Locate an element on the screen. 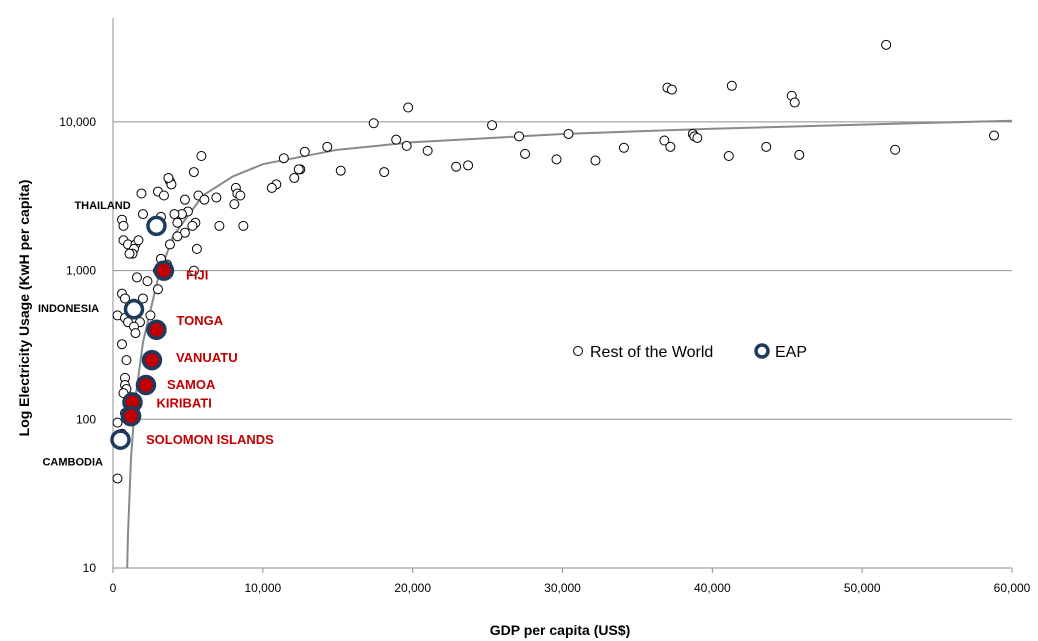 This screenshot has width=1038, height=641. legend-marker-eap is located at coordinates (762, 351).